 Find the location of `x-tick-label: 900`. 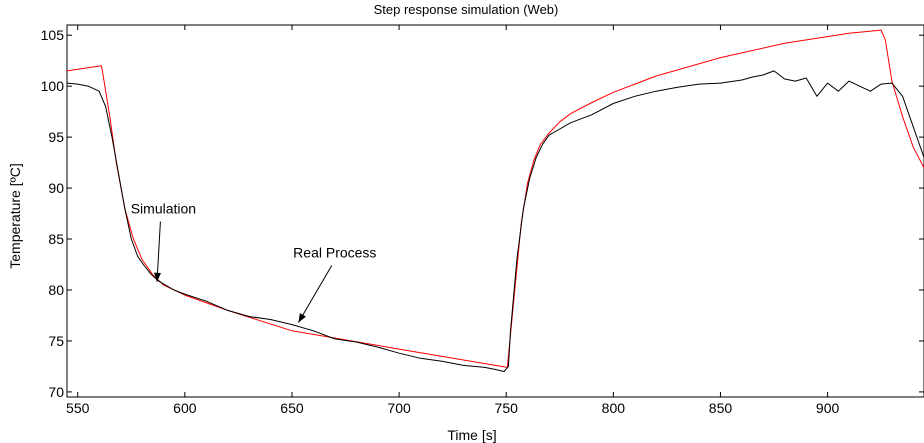

x-tick-label: 900 is located at coordinates (828, 408).